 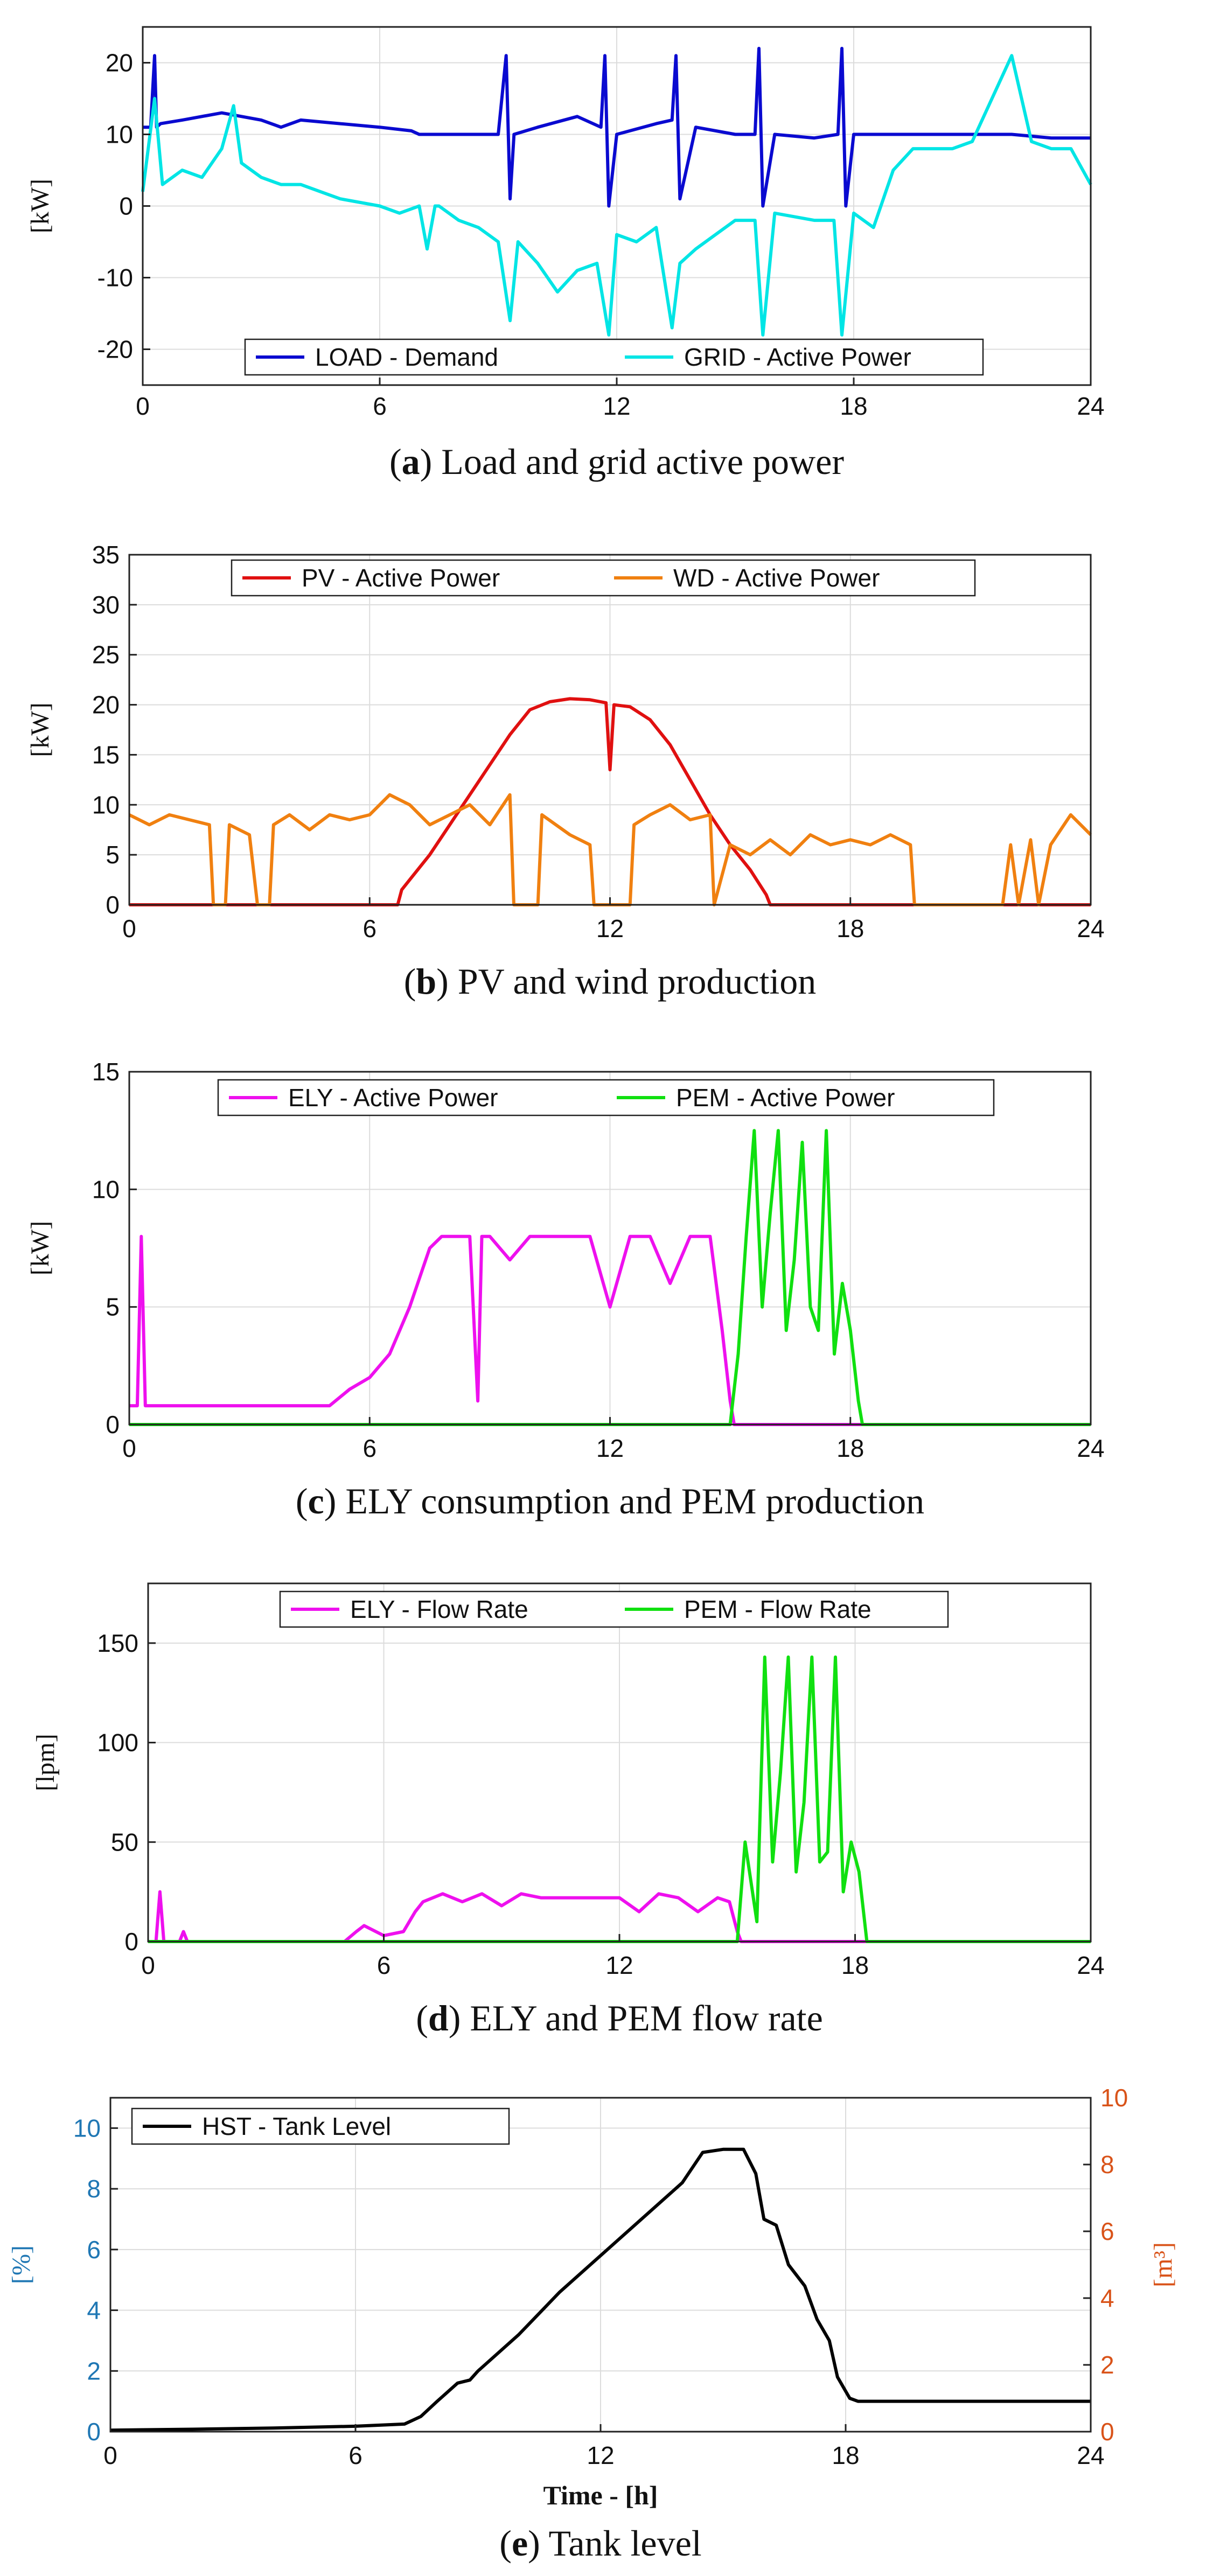 What do you see at coordinates (94, 2310) in the screenshot?
I see `y-tick-label: 4` at bounding box center [94, 2310].